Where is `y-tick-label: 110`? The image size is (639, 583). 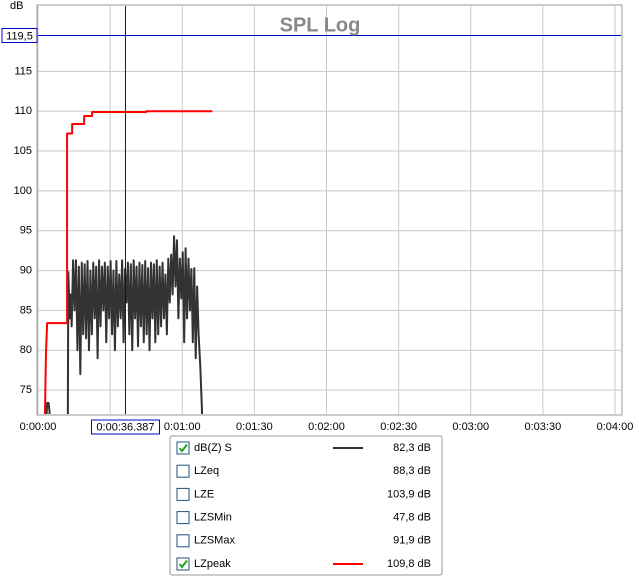 y-tick-label: 110 is located at coordinates (23, 111).